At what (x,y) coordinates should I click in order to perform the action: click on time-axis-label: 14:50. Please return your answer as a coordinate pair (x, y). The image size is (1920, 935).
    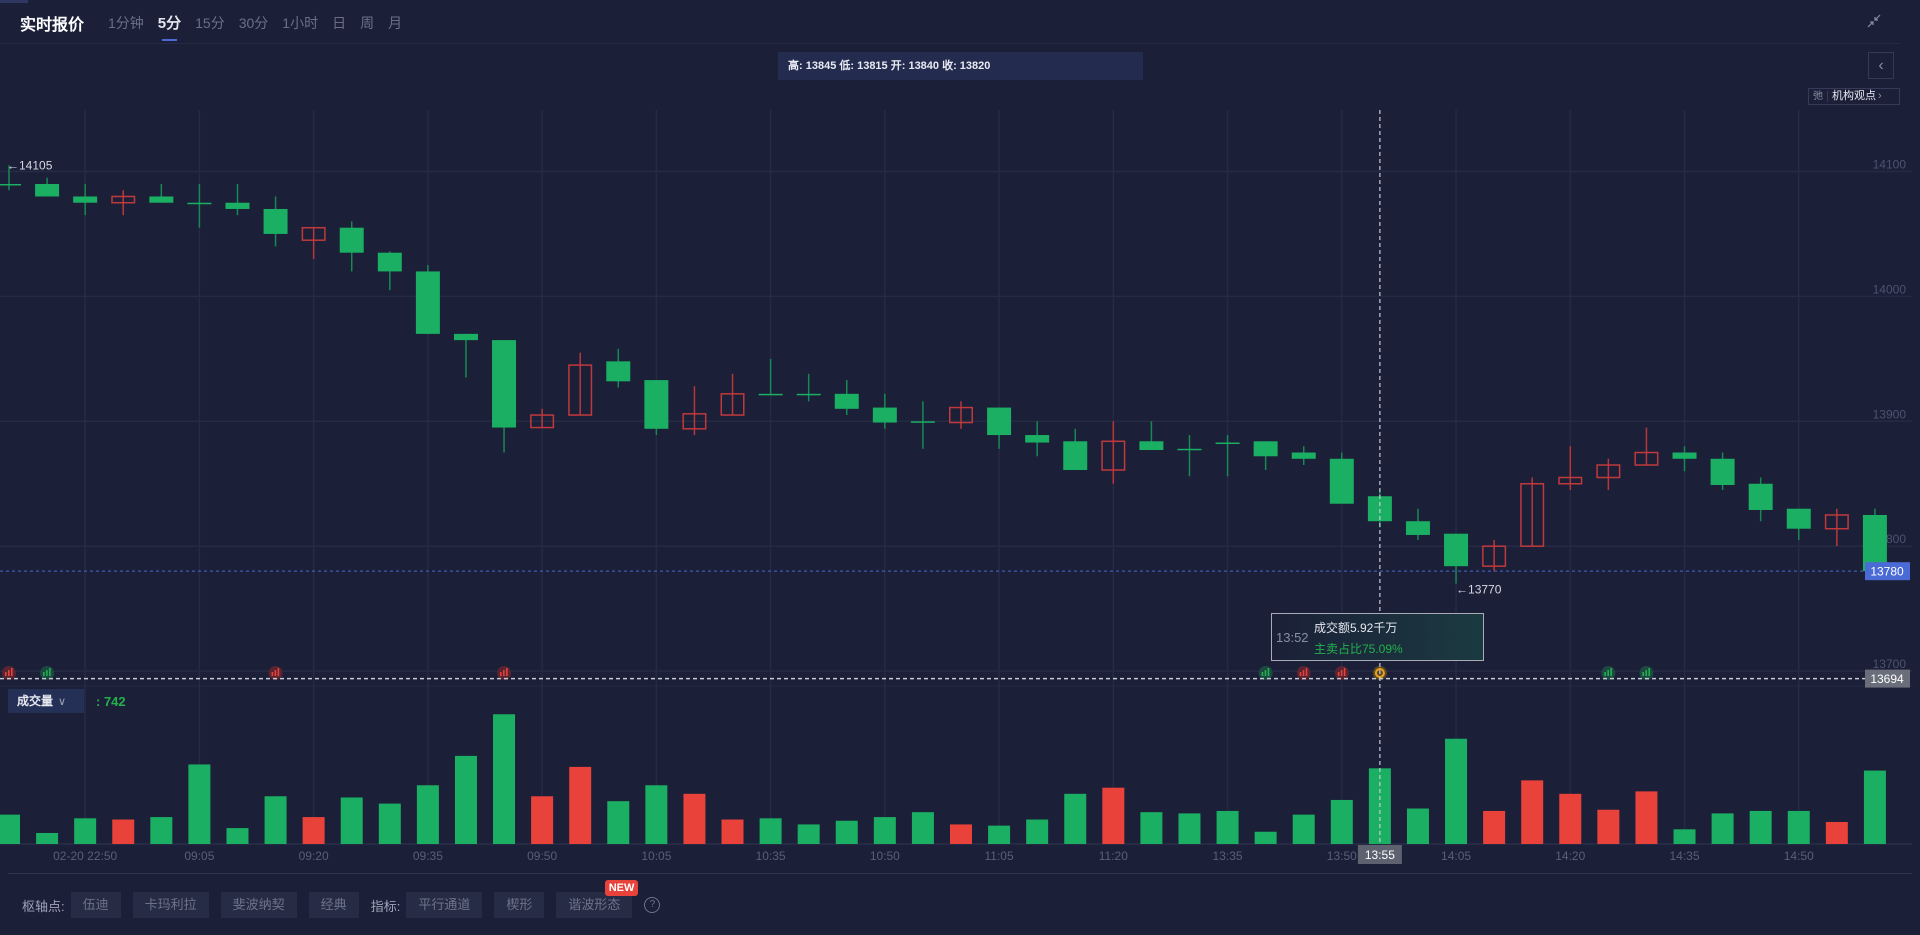
    Looking at the image, I should click on (1799, 856).